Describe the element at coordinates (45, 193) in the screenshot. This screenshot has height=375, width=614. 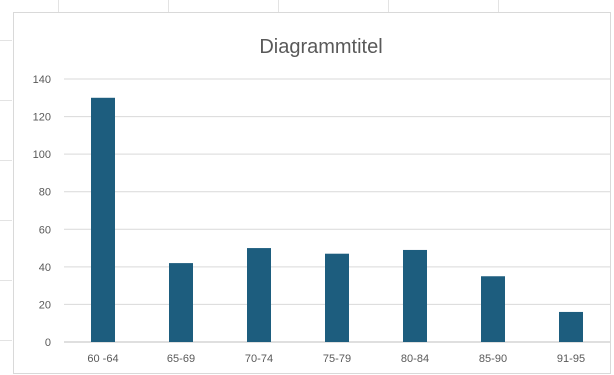
I see `y-tick-label: 80` at that location.